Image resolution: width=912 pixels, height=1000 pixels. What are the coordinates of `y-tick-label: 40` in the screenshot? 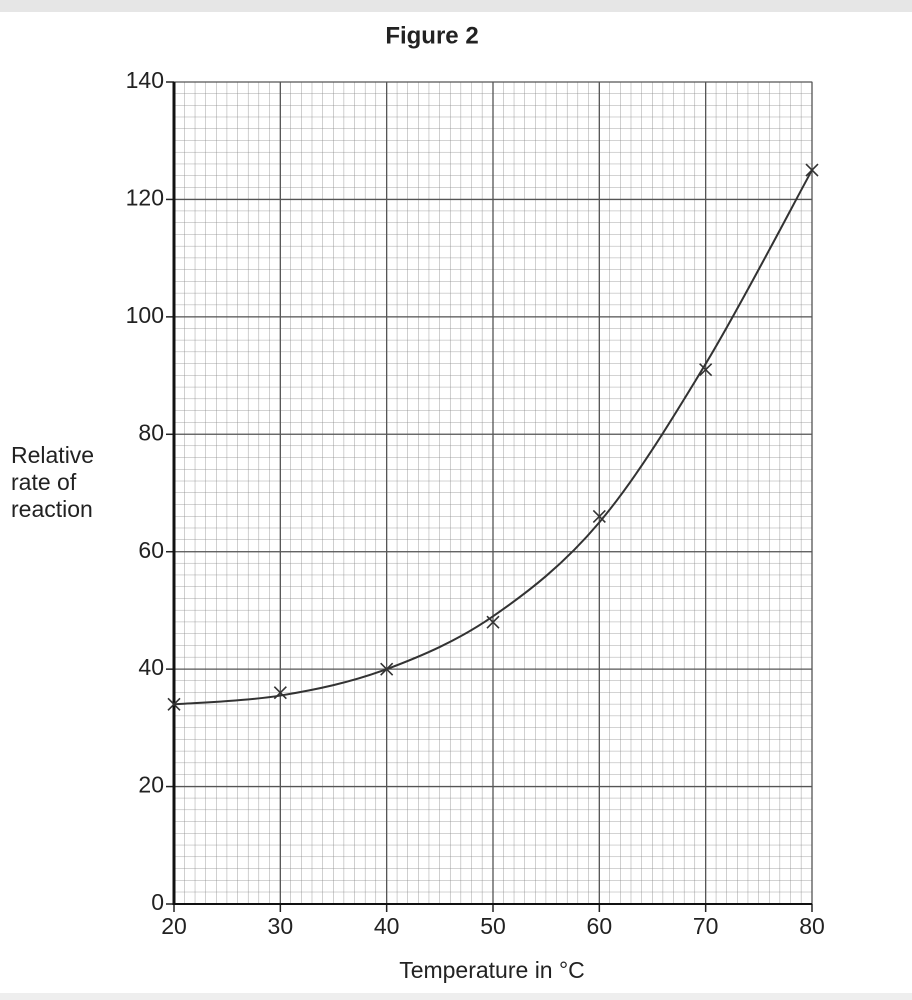 It's located at (151, 667).